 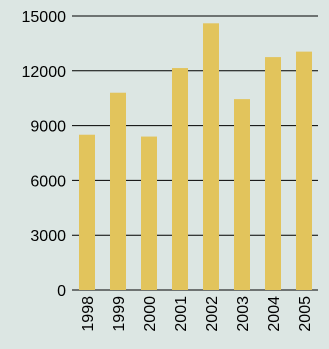 I want to click on x-tick-label: 2001, so click(x=181, y=314).